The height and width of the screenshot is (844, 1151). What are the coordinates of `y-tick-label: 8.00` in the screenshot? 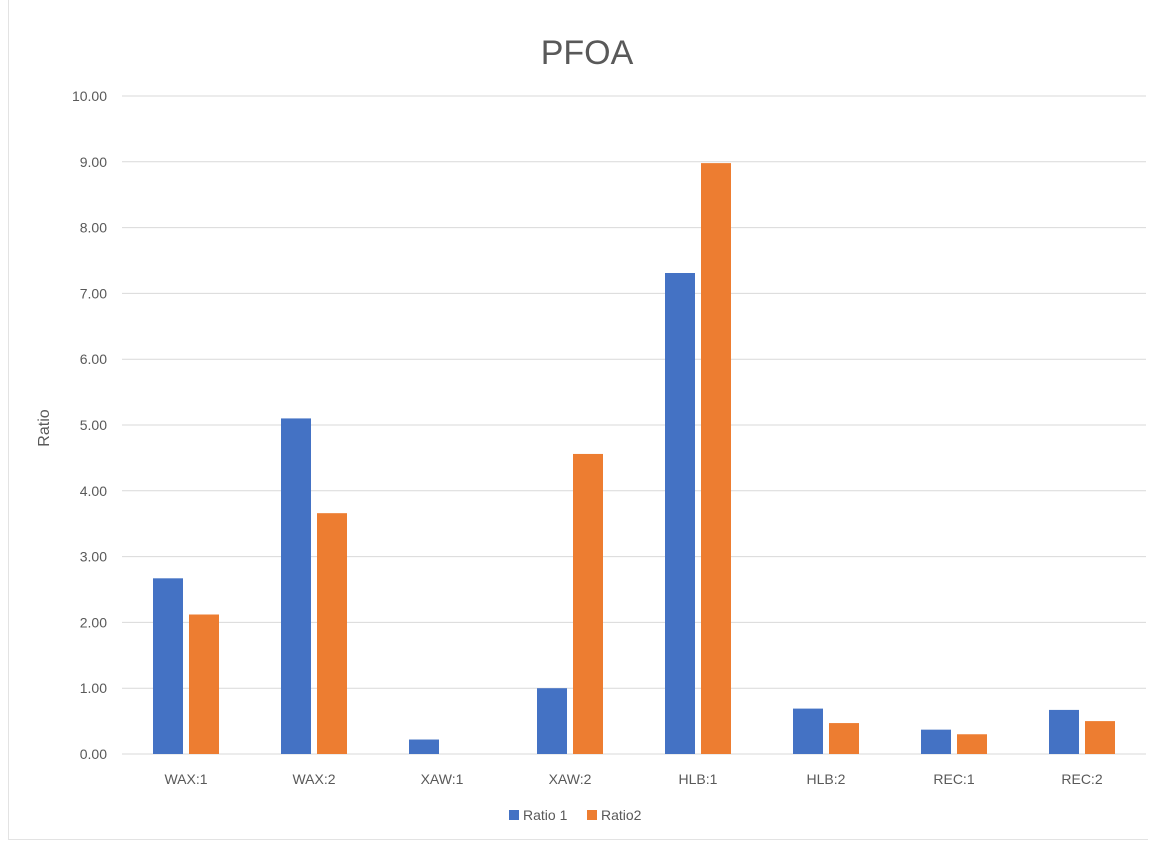 It's located at (93, 228).